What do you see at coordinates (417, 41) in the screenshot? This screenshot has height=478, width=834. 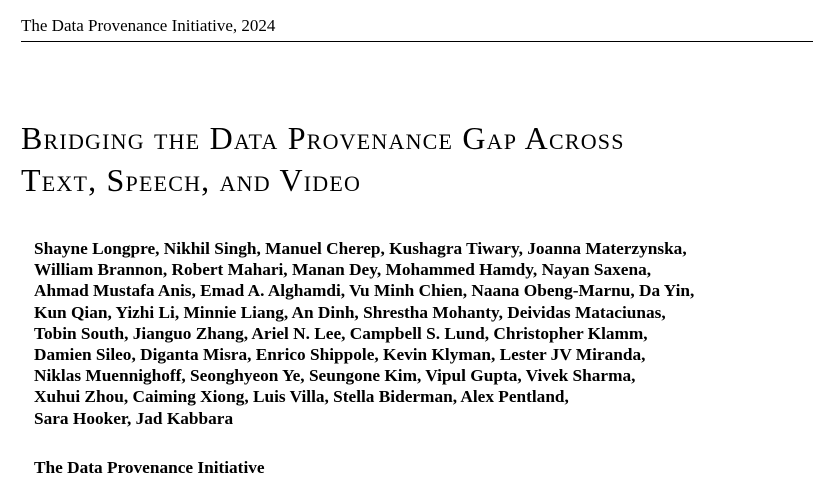 I see `header-rule` at bounding box center [417, 41].